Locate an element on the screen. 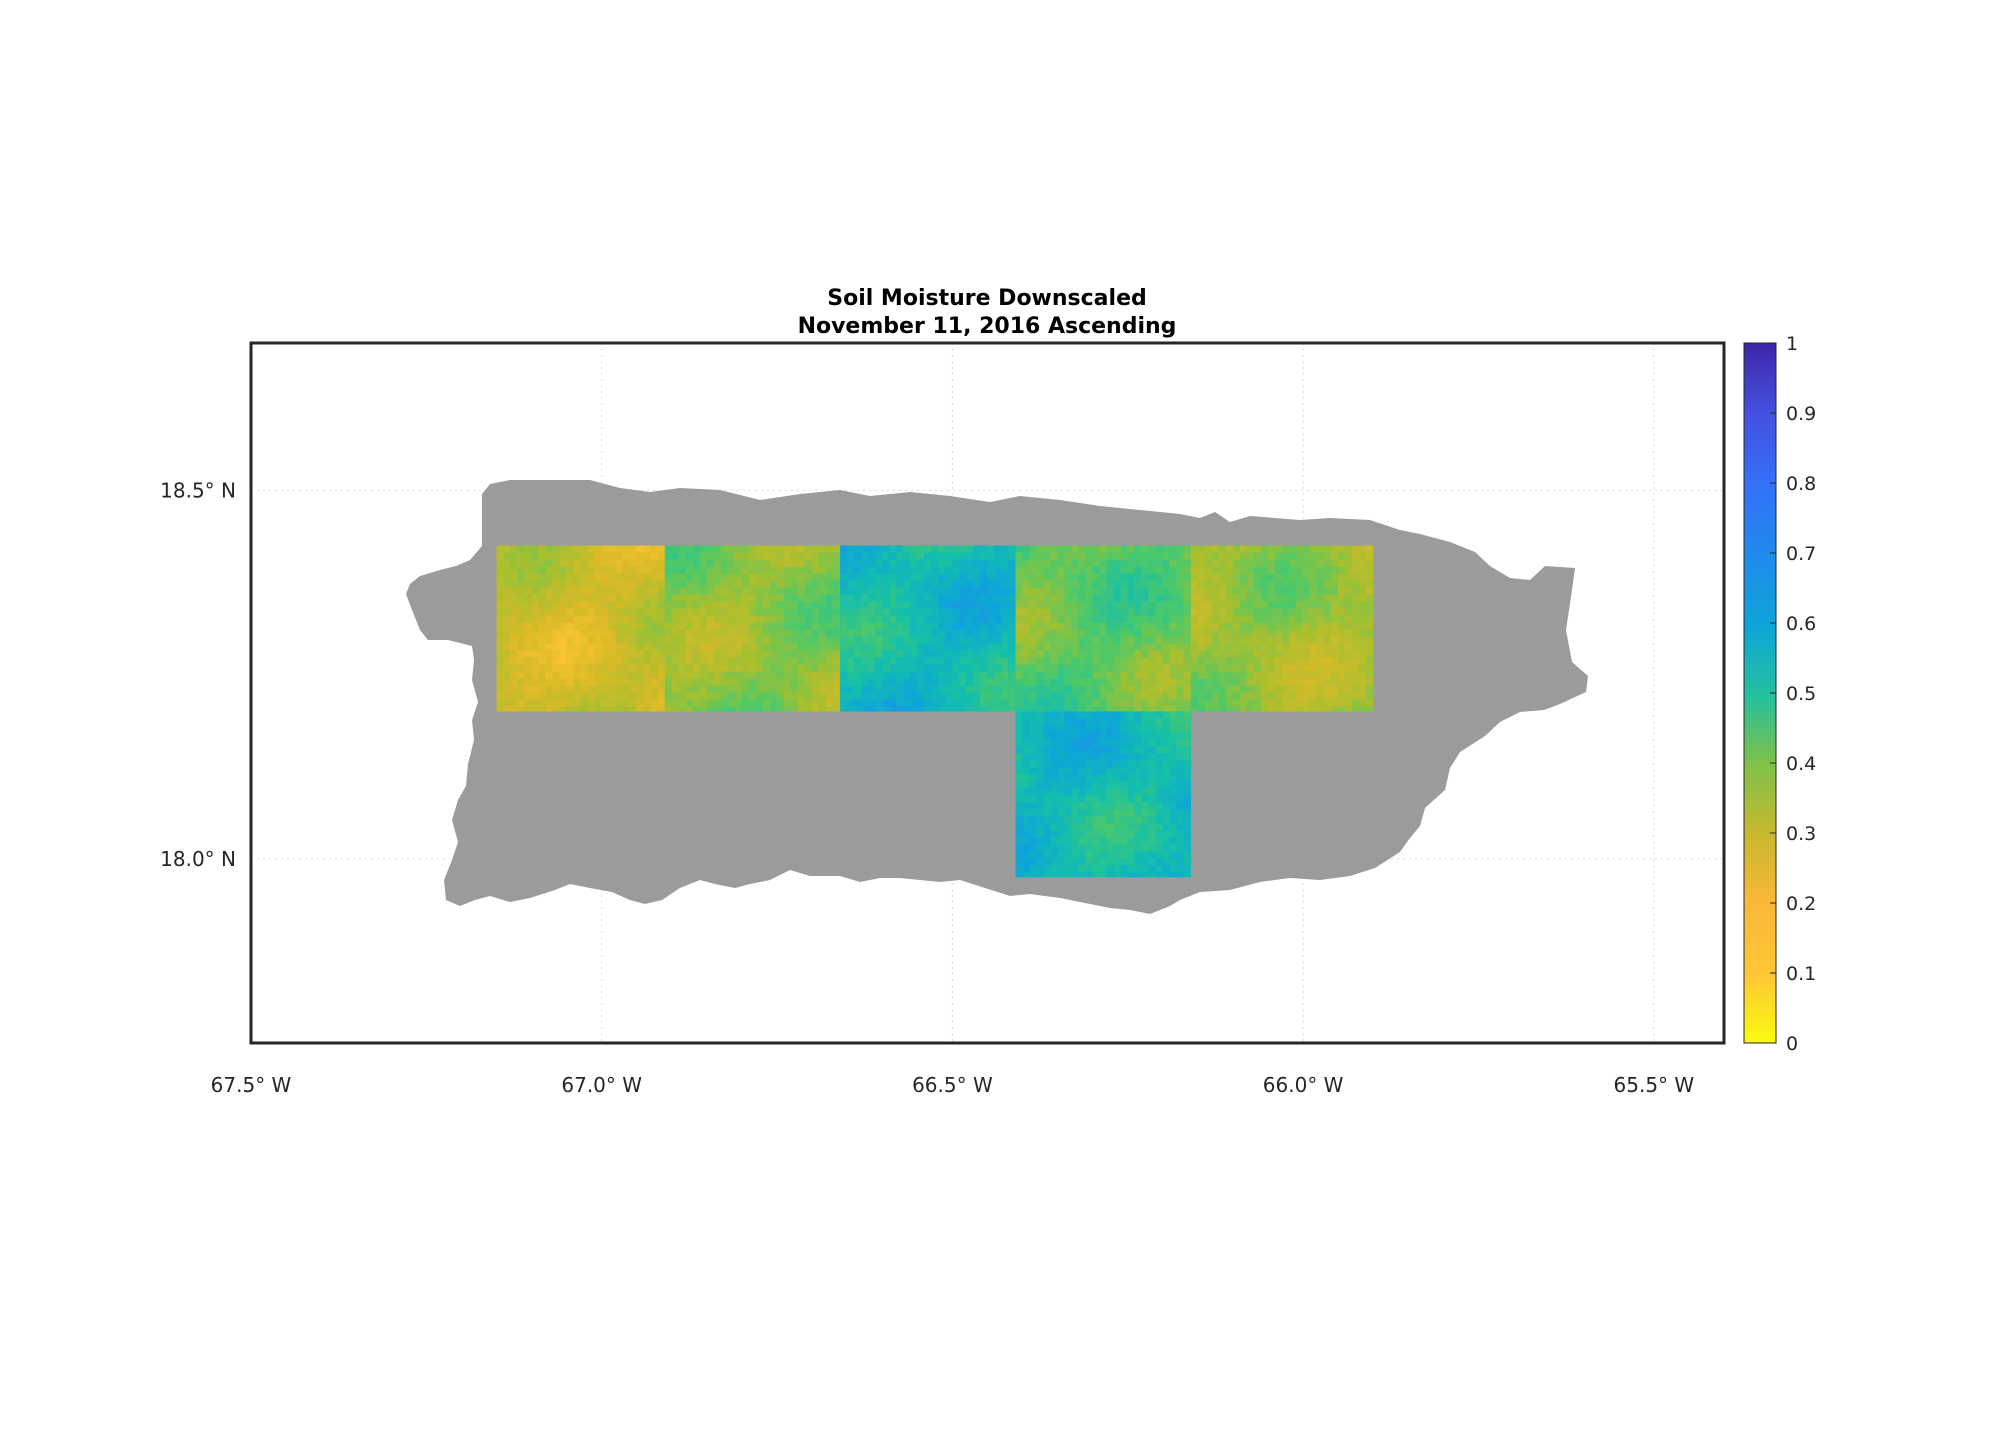 This screenshot has width=1991, height=1433. y-tick-label: 18.0° N is located at coordinates (198, 859).